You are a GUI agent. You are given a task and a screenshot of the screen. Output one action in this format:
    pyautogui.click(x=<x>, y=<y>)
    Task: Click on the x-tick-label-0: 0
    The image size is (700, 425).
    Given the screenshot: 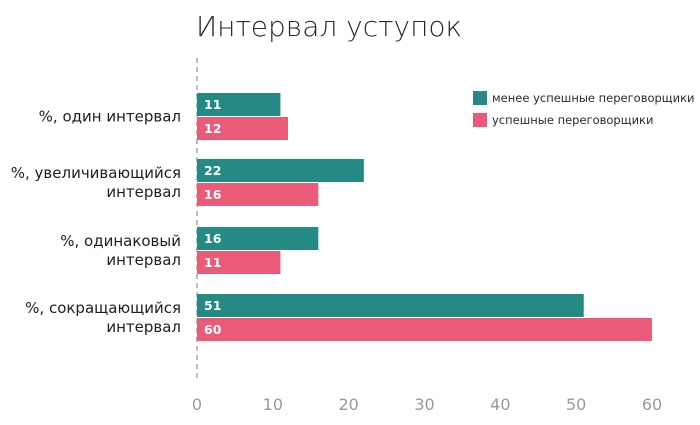 What is the action you would take?
    pyautogui.click(x=197, y=404)
    